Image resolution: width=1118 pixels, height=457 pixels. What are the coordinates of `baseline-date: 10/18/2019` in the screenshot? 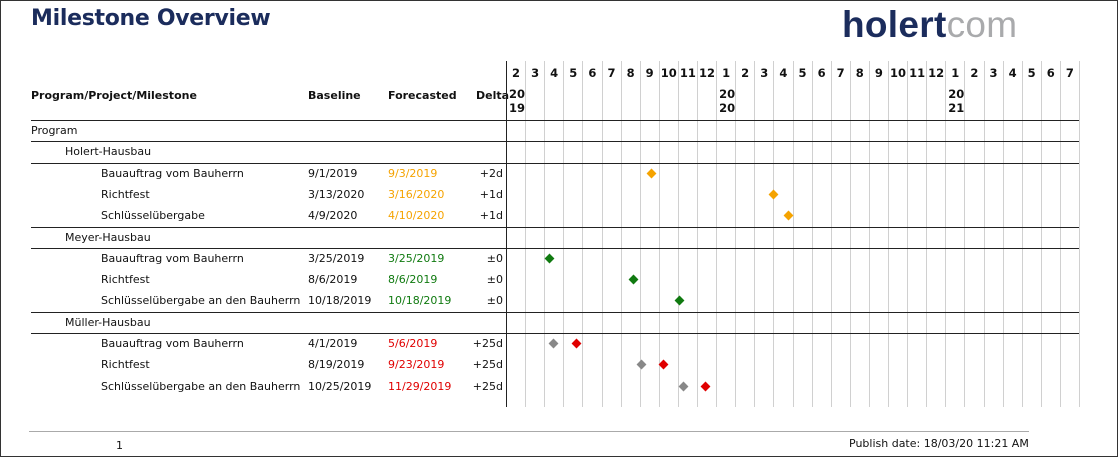 It's located at (340, 301).